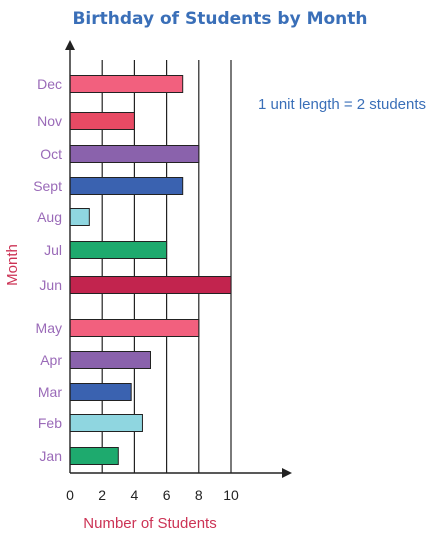  Describe the element at coordinates (134, 154) in the screenshot. I see `bar-oct` at that location.